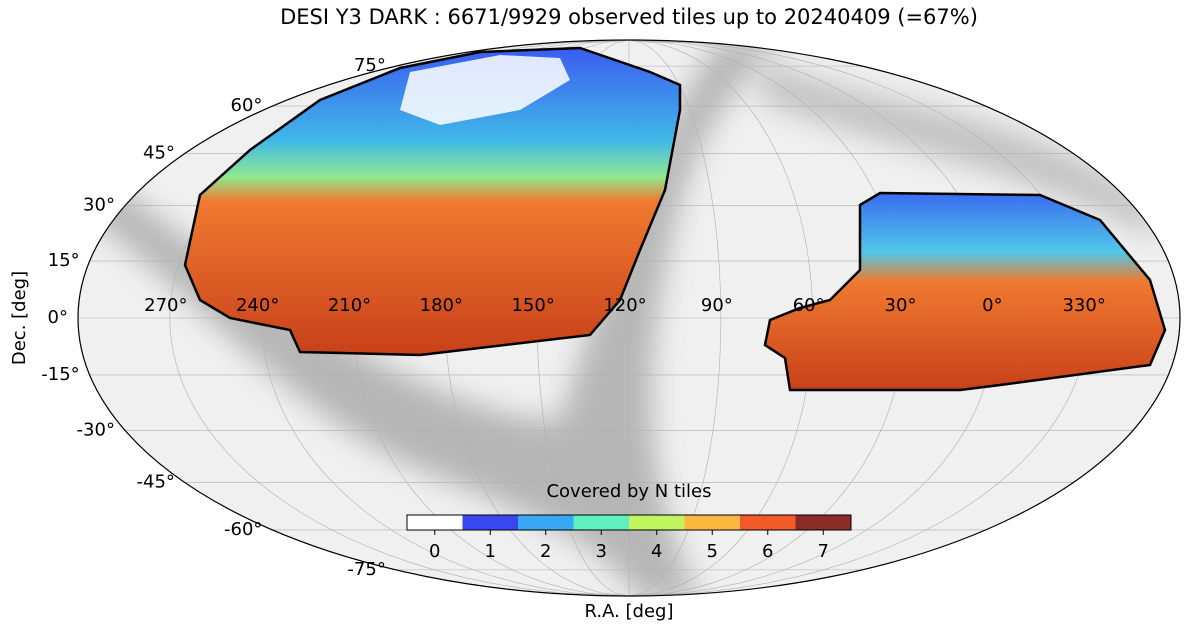 The width and height of the screenshot is (1200, 628). Describe the element at coordinates (629, 538) in the screenshot. I see `colorbar: 0 1 2 3 4 5 6 7` at that location.